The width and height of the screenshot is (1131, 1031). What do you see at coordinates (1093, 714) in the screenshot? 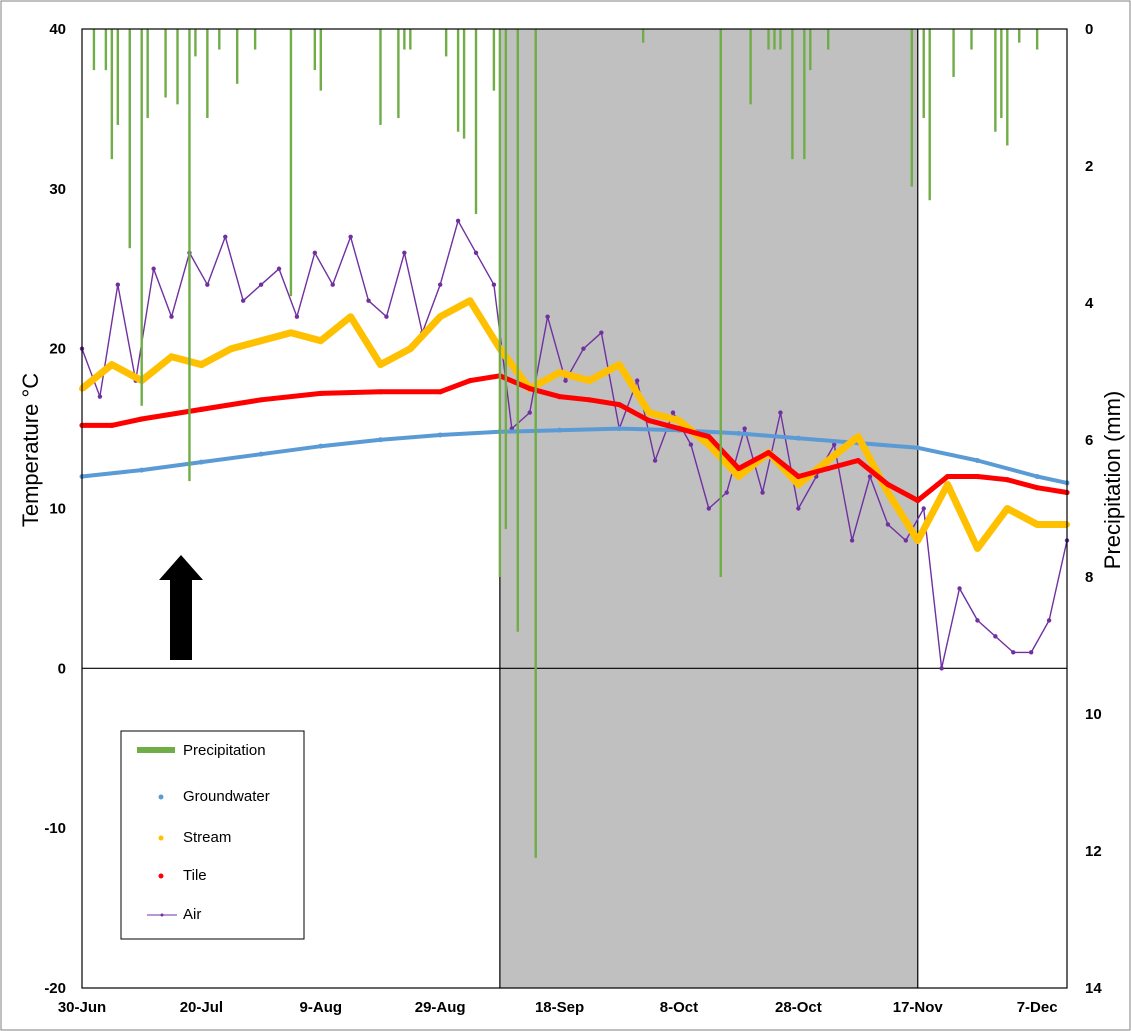
I see `y2-tick-label: 10` at bounding box center [1093, 714].